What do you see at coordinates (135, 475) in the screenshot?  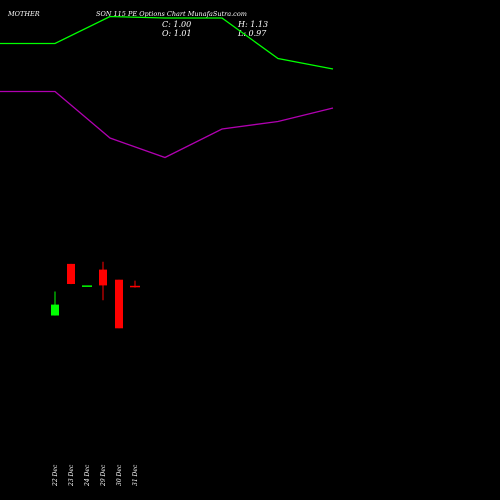 I see `x-tick-label: 31 Dec` at bounding box center [135, 475].